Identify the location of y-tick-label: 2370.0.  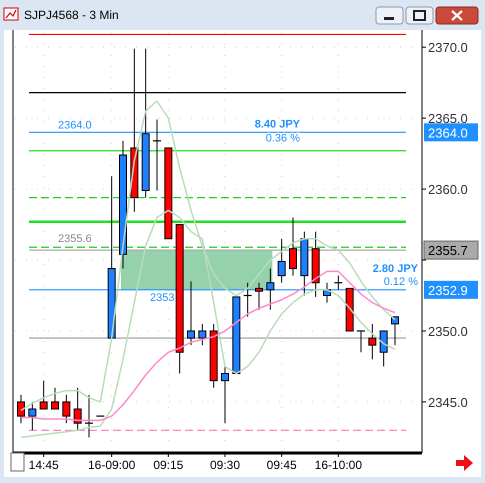
(448, 48).